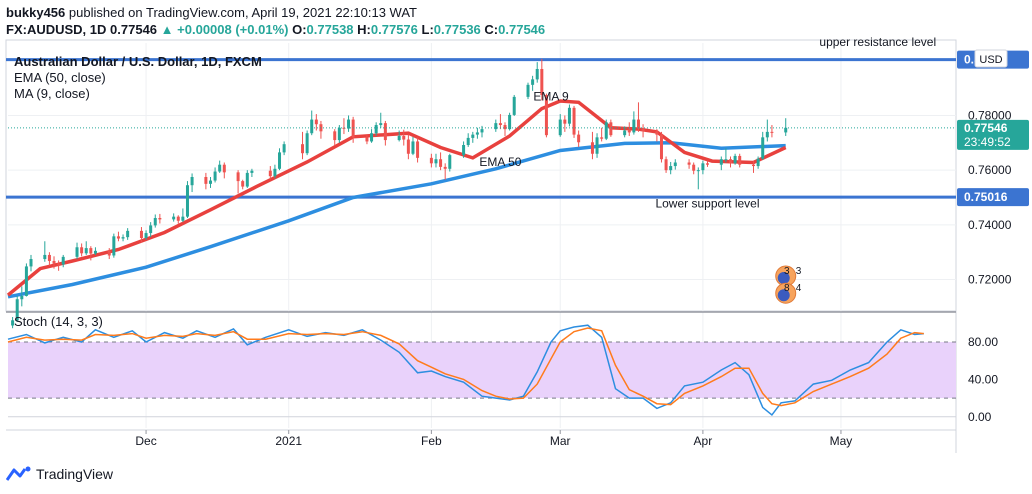 The width and height of the screenshot is (1032, 494). What do you see at coordinates (233, 29) in the screenshot?
I see `price-change: +0.00008 (+0.01%)` at bounding box center [233, 29].